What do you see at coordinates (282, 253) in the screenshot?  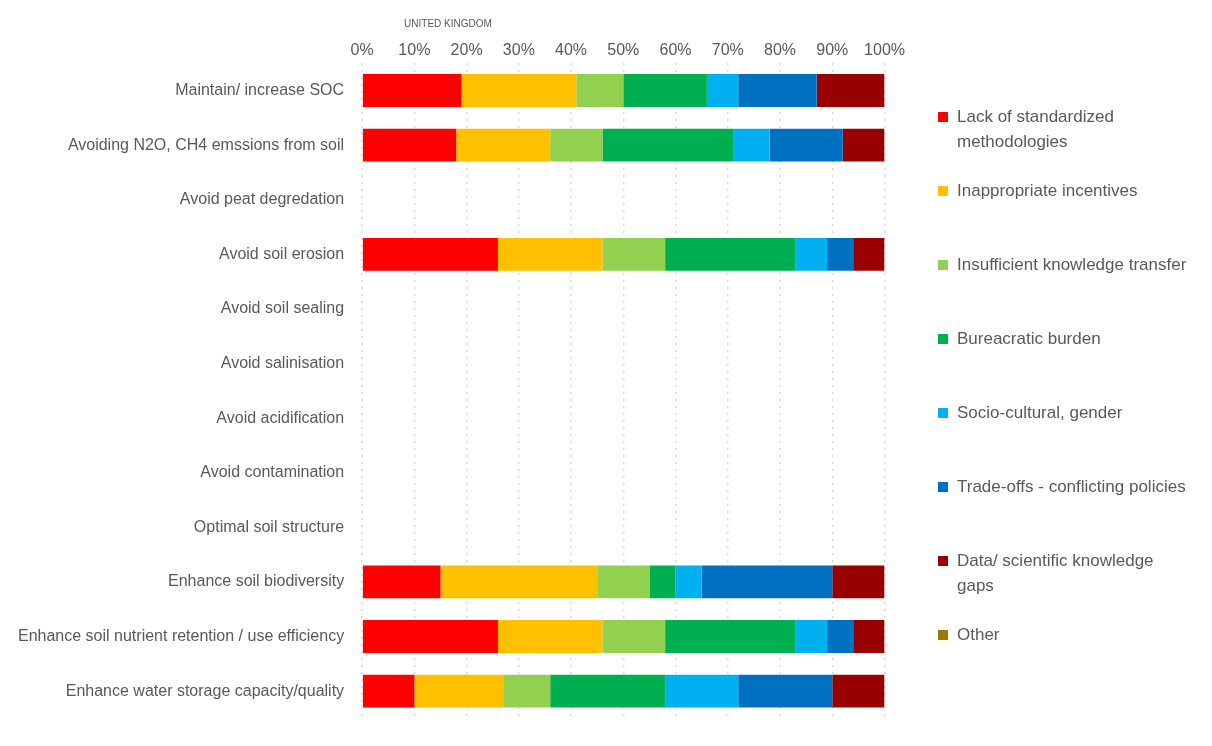 I see `y-tick-label: Avoid soil erosion` at bounding box center [282, 253].